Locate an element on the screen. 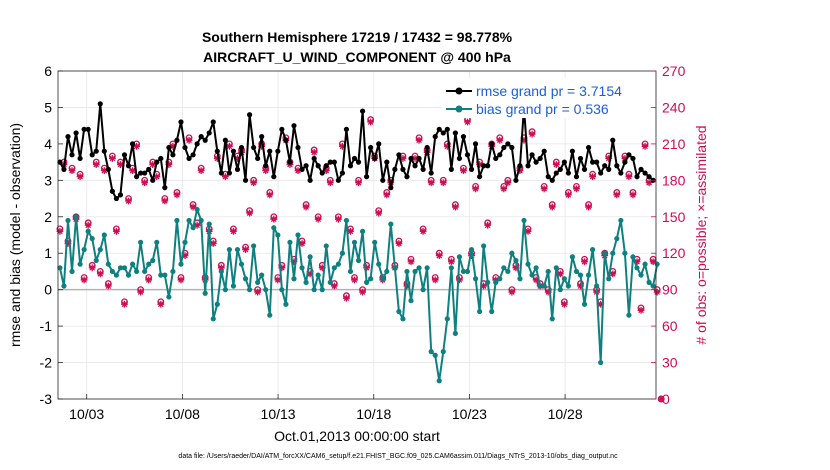  y2-tick-label: 60 is located at coordinates (670, 326).